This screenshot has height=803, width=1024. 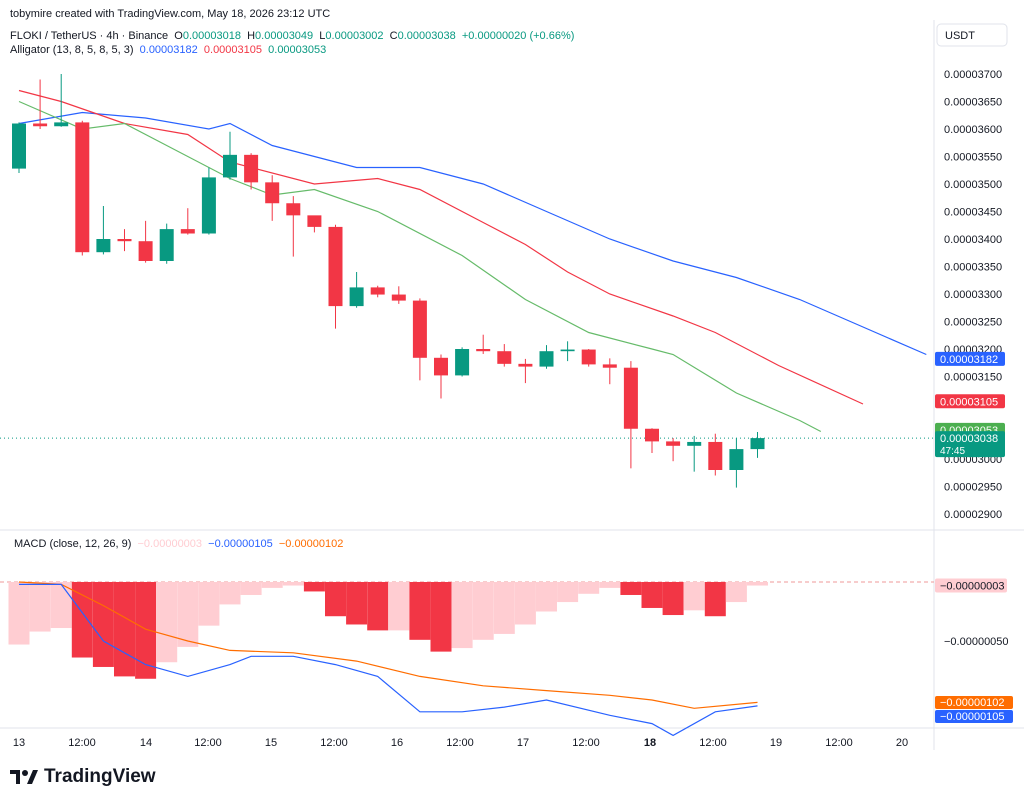 I want to click on macd-hist-value: −0.00000003, so click(x=170, y=544).